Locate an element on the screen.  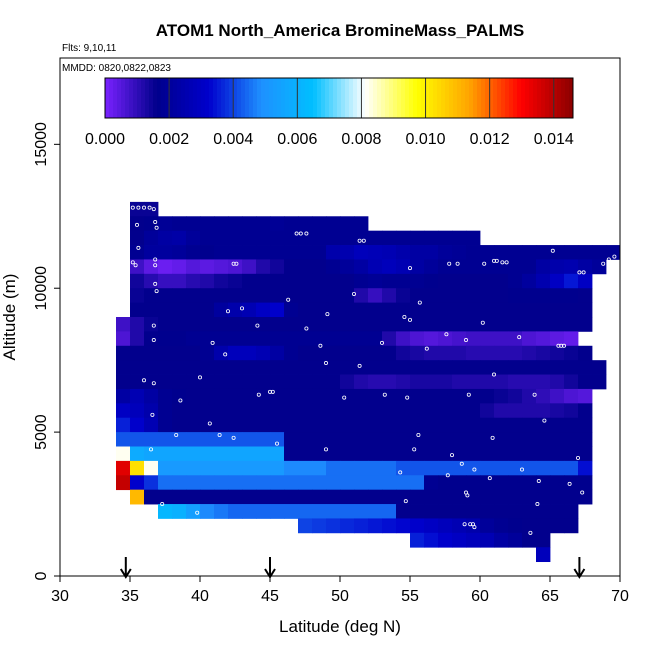
x-tick-label: 40 is located at coordinates (200, 596).